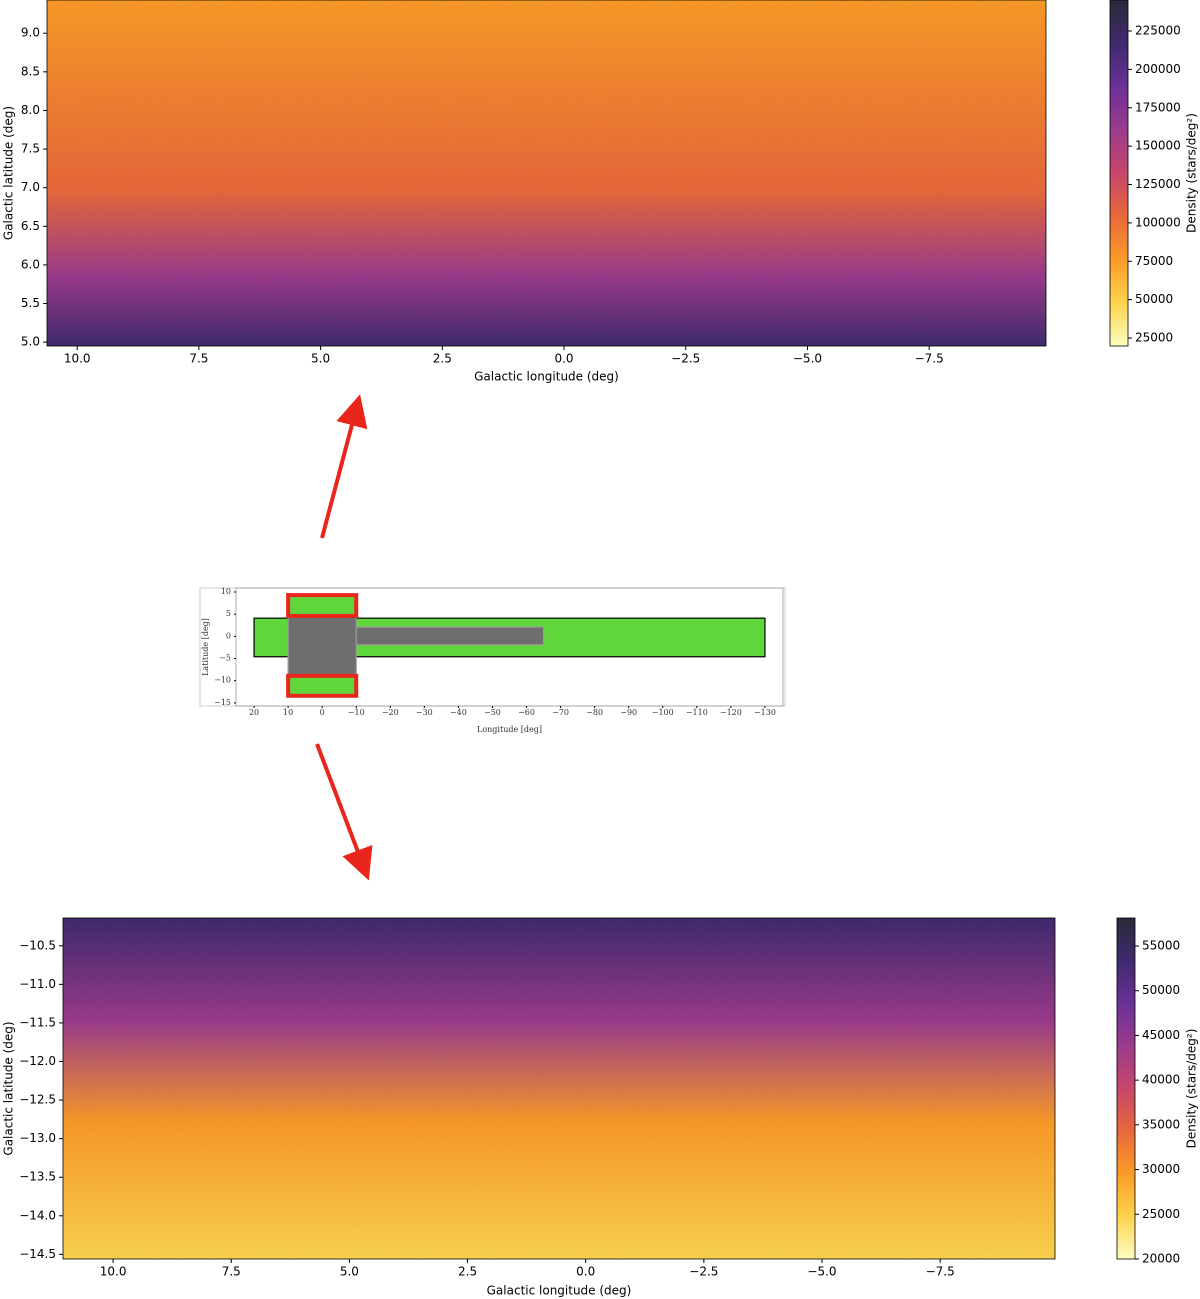  Describe the element at coordinates (628, 712) in the screenshot. I see `x-tick-label: −90` at that location.